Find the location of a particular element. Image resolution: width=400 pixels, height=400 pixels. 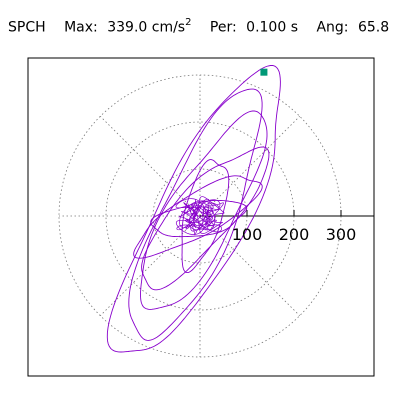

tick-labels: 100 200 300 is located at coordinates (294, 234).